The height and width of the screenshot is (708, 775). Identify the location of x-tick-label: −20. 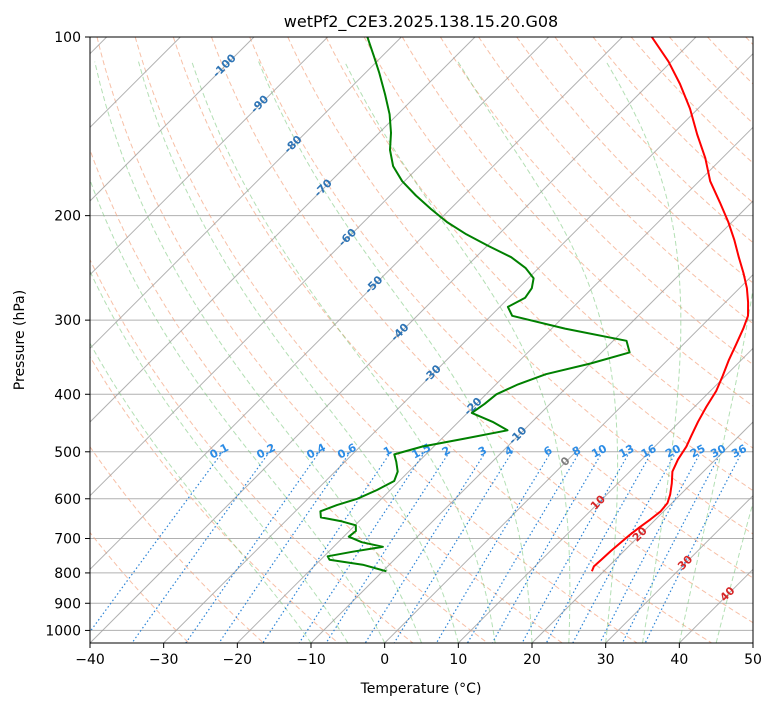
(238, 660).